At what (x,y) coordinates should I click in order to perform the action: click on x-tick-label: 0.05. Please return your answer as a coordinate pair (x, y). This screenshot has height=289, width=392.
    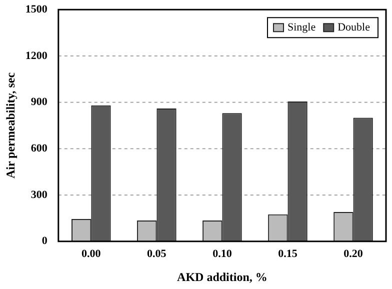
    Looking at the image, I should click on (157, 254).